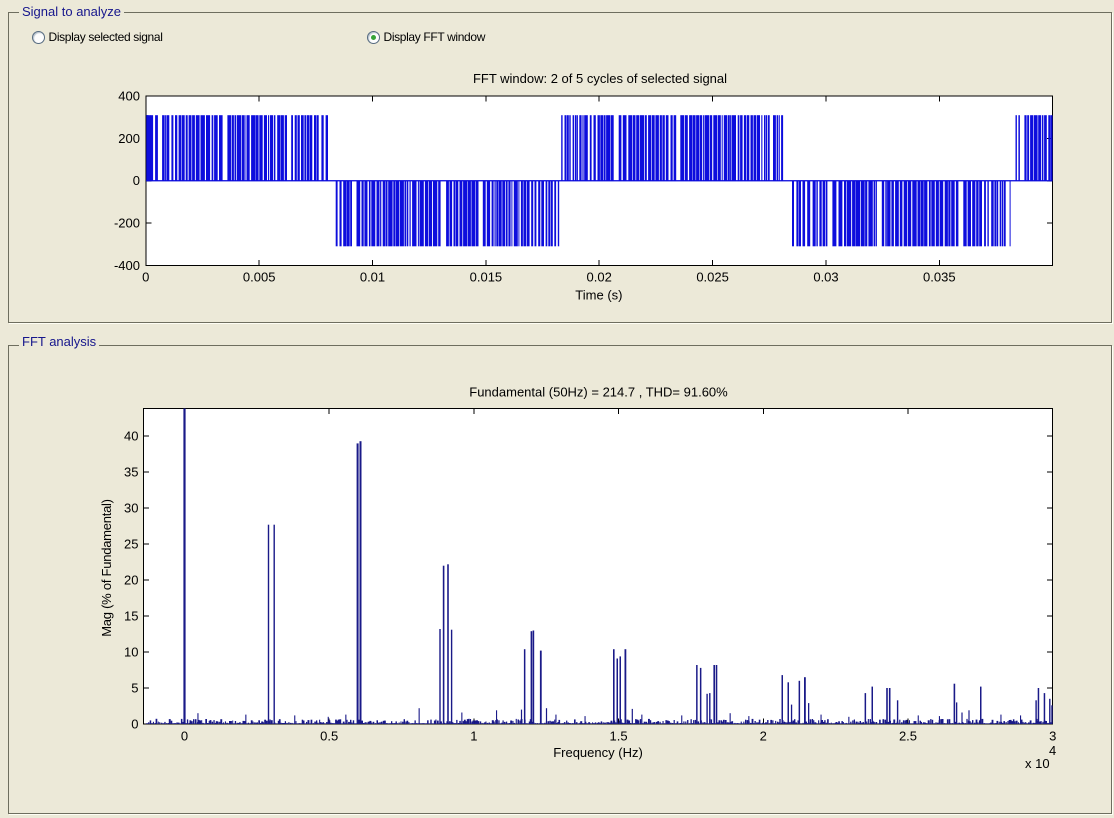 The height and width of the screenshot is (818, 1114). I want to click on svg-text: 5, so click(134, 688).